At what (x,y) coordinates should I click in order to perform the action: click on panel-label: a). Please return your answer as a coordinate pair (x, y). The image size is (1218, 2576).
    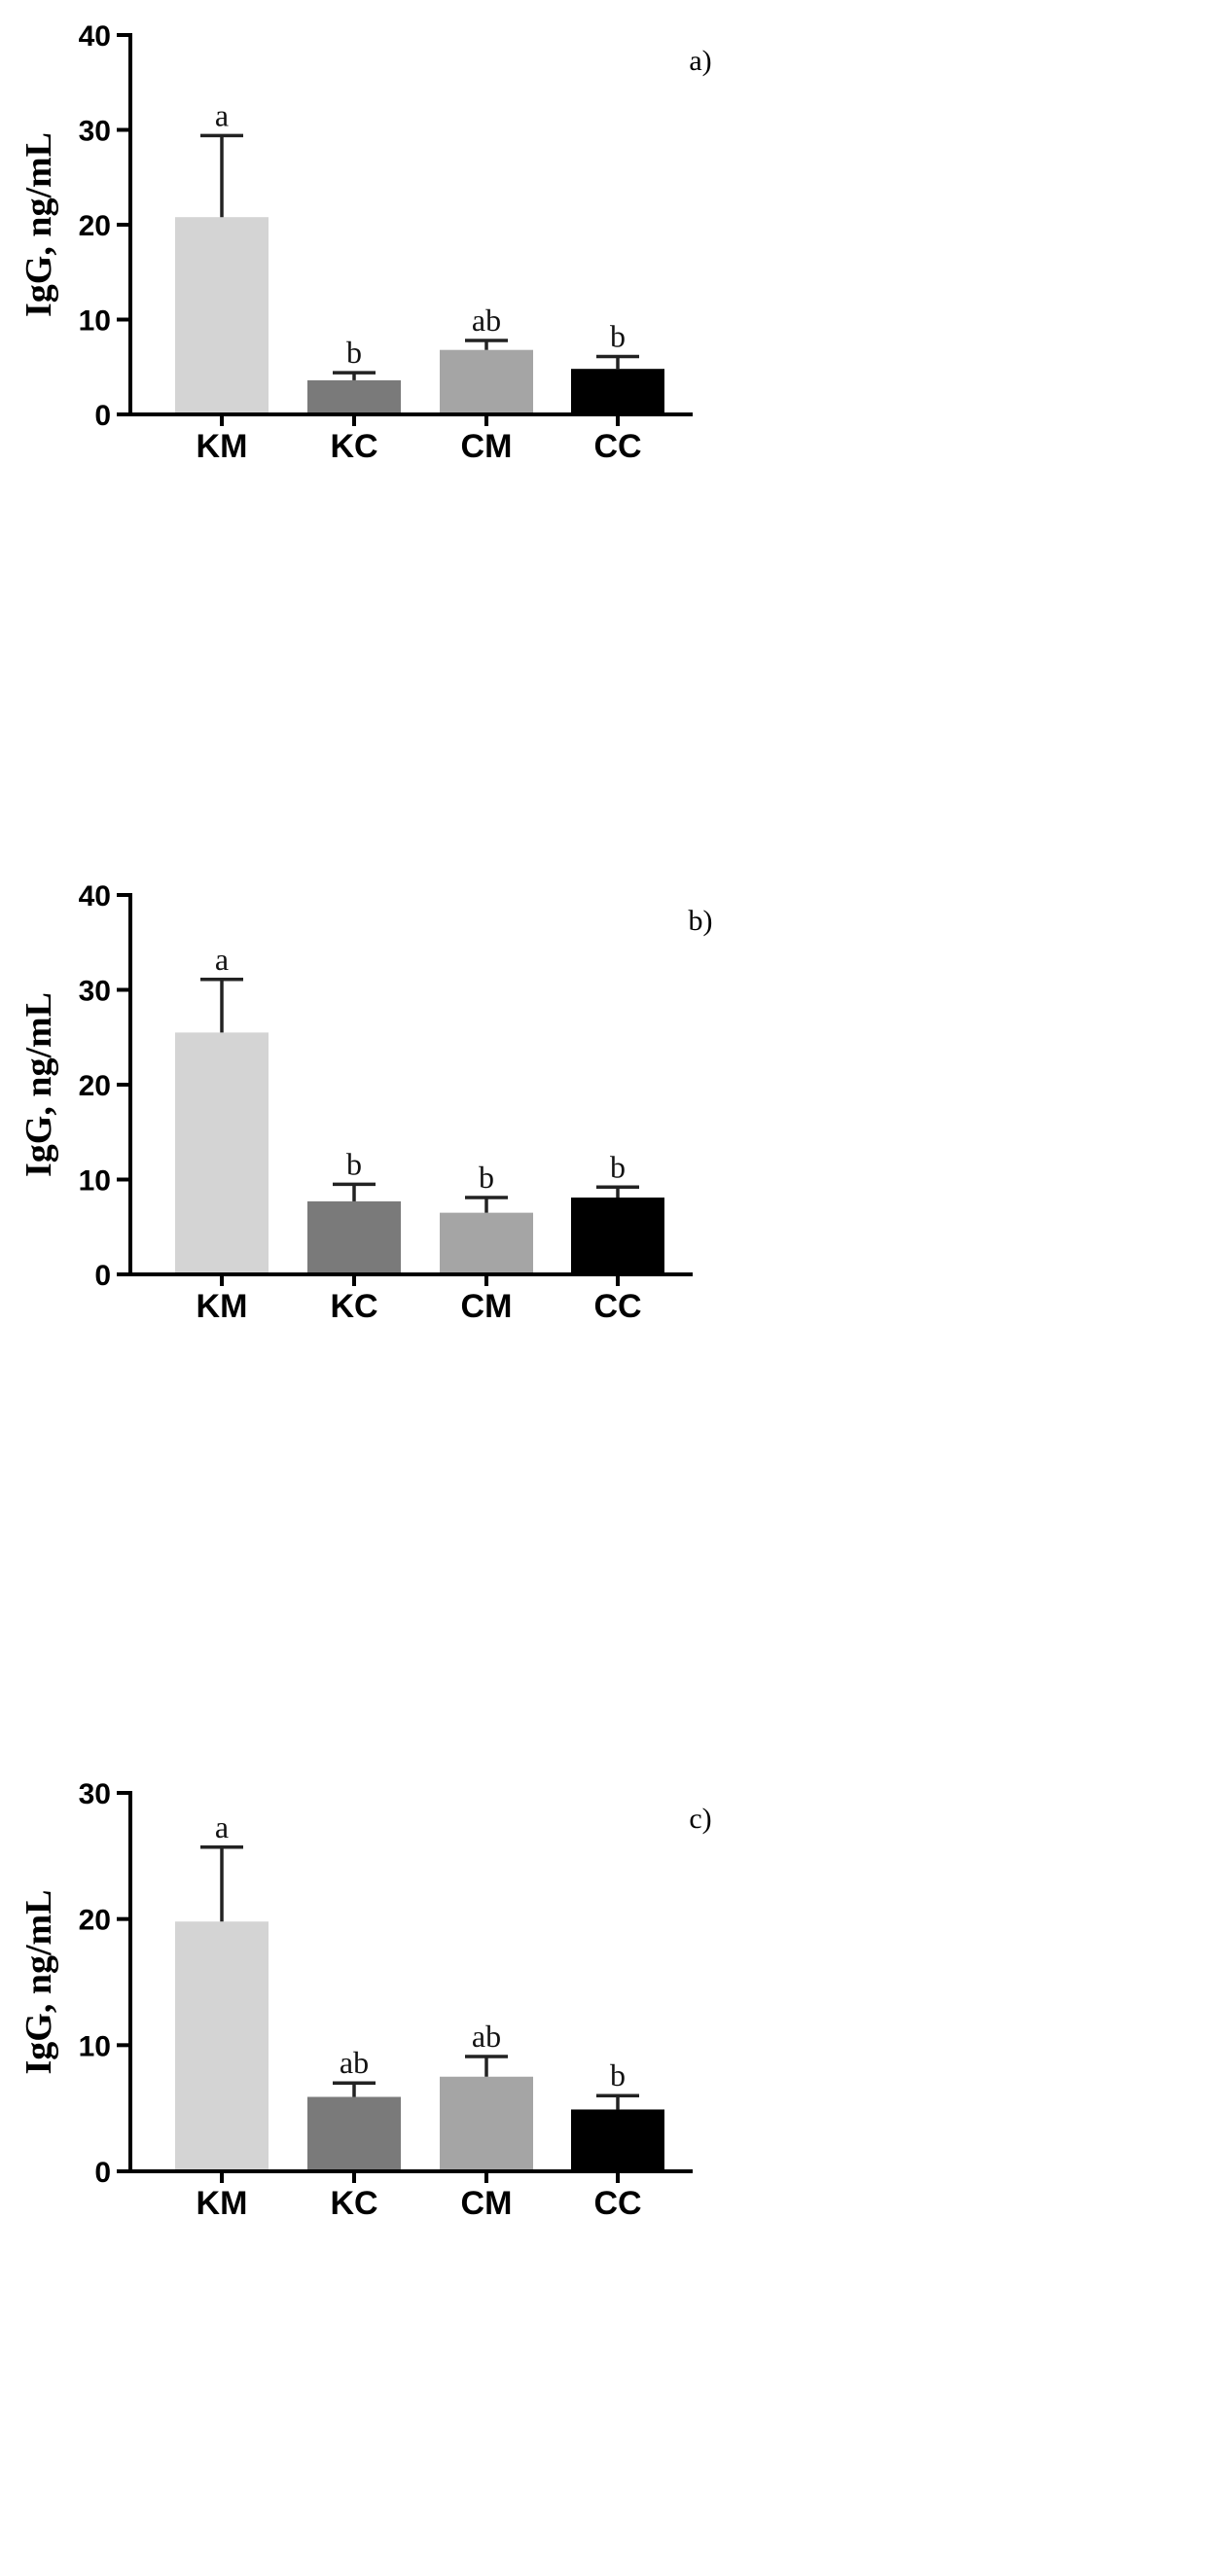
    Looking at the image, I should click on (700, 61).